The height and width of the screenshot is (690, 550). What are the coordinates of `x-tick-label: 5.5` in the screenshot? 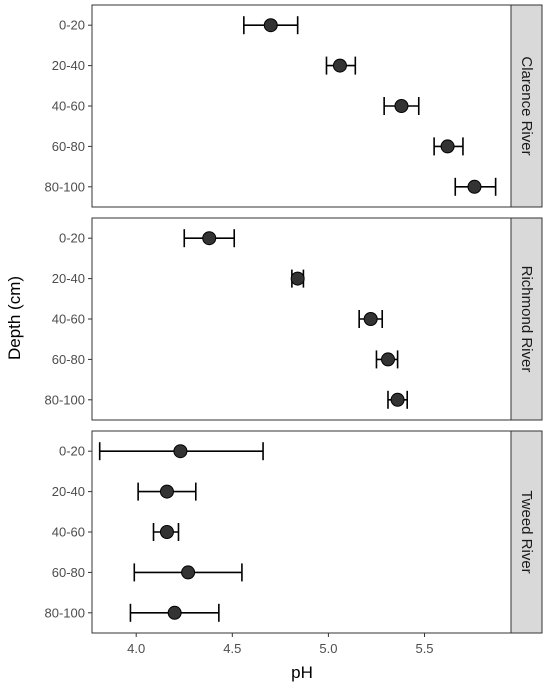 It's located at (424, 648).